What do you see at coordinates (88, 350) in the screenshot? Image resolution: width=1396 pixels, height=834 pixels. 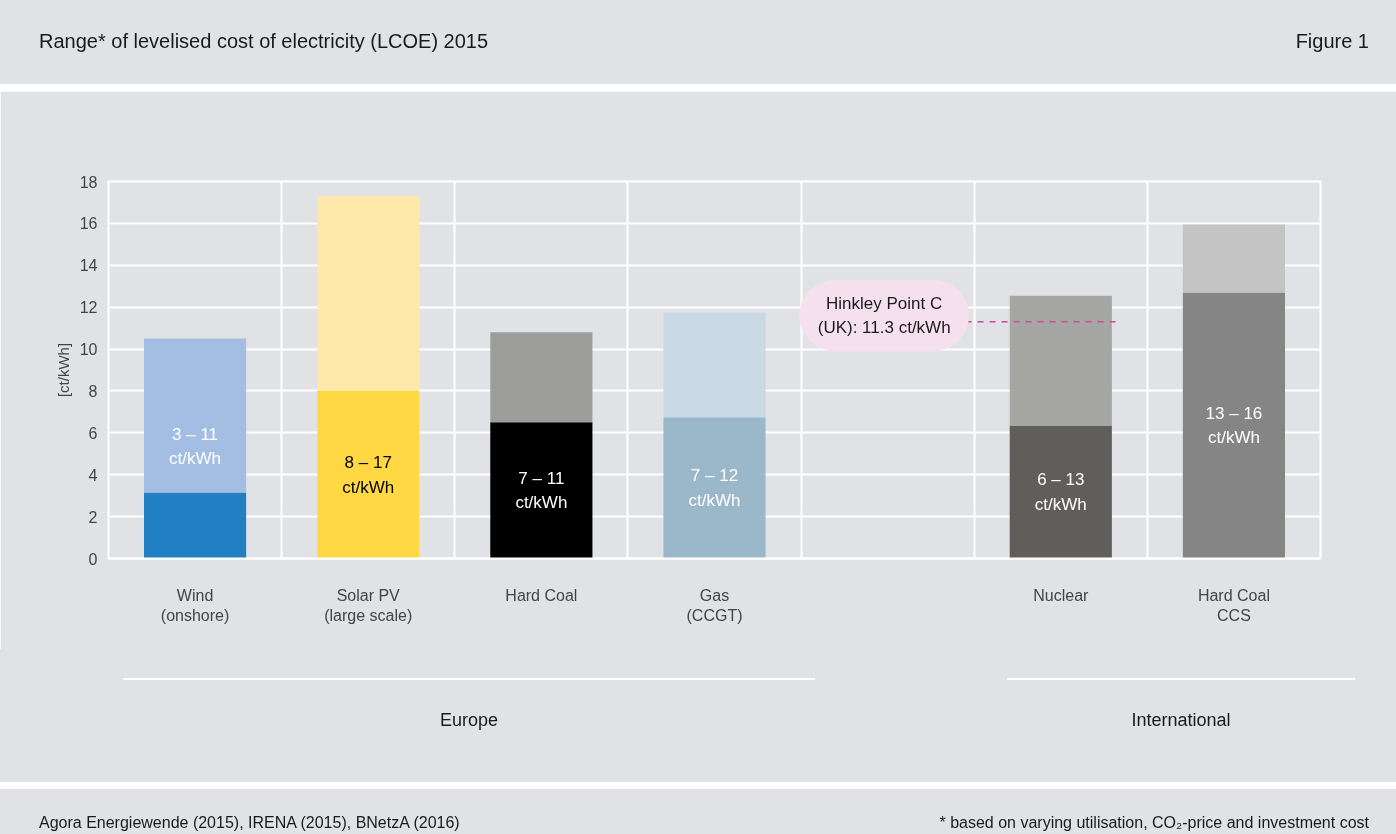 I see `y-tick-label: 10` at bounding box center [88, 350].